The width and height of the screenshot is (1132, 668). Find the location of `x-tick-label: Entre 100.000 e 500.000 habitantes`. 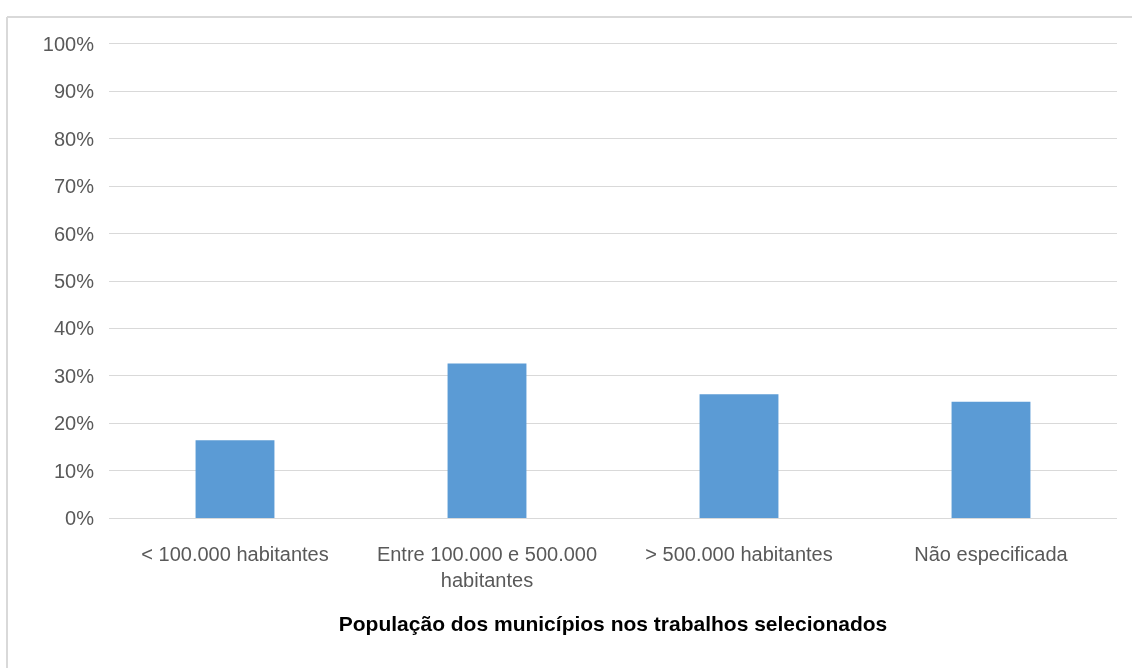

x-tick-label: Entre 100.000 e 500.000 habitantes is located at coordinates (487, 567).